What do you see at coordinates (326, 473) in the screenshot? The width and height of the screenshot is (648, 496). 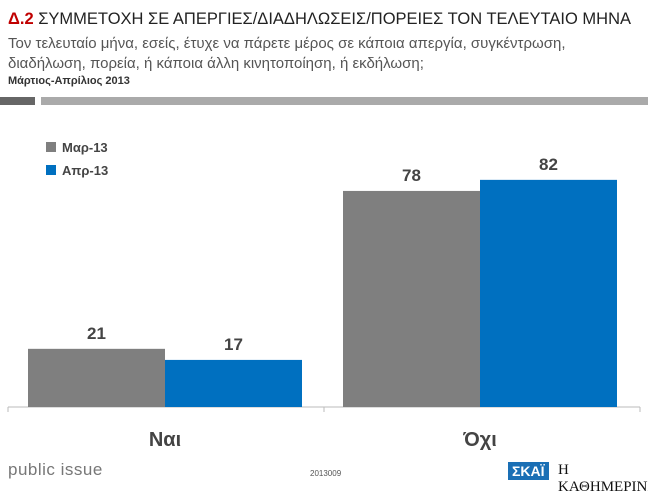 I see `survey-code: 2013009` at bounding box center [326, 473].